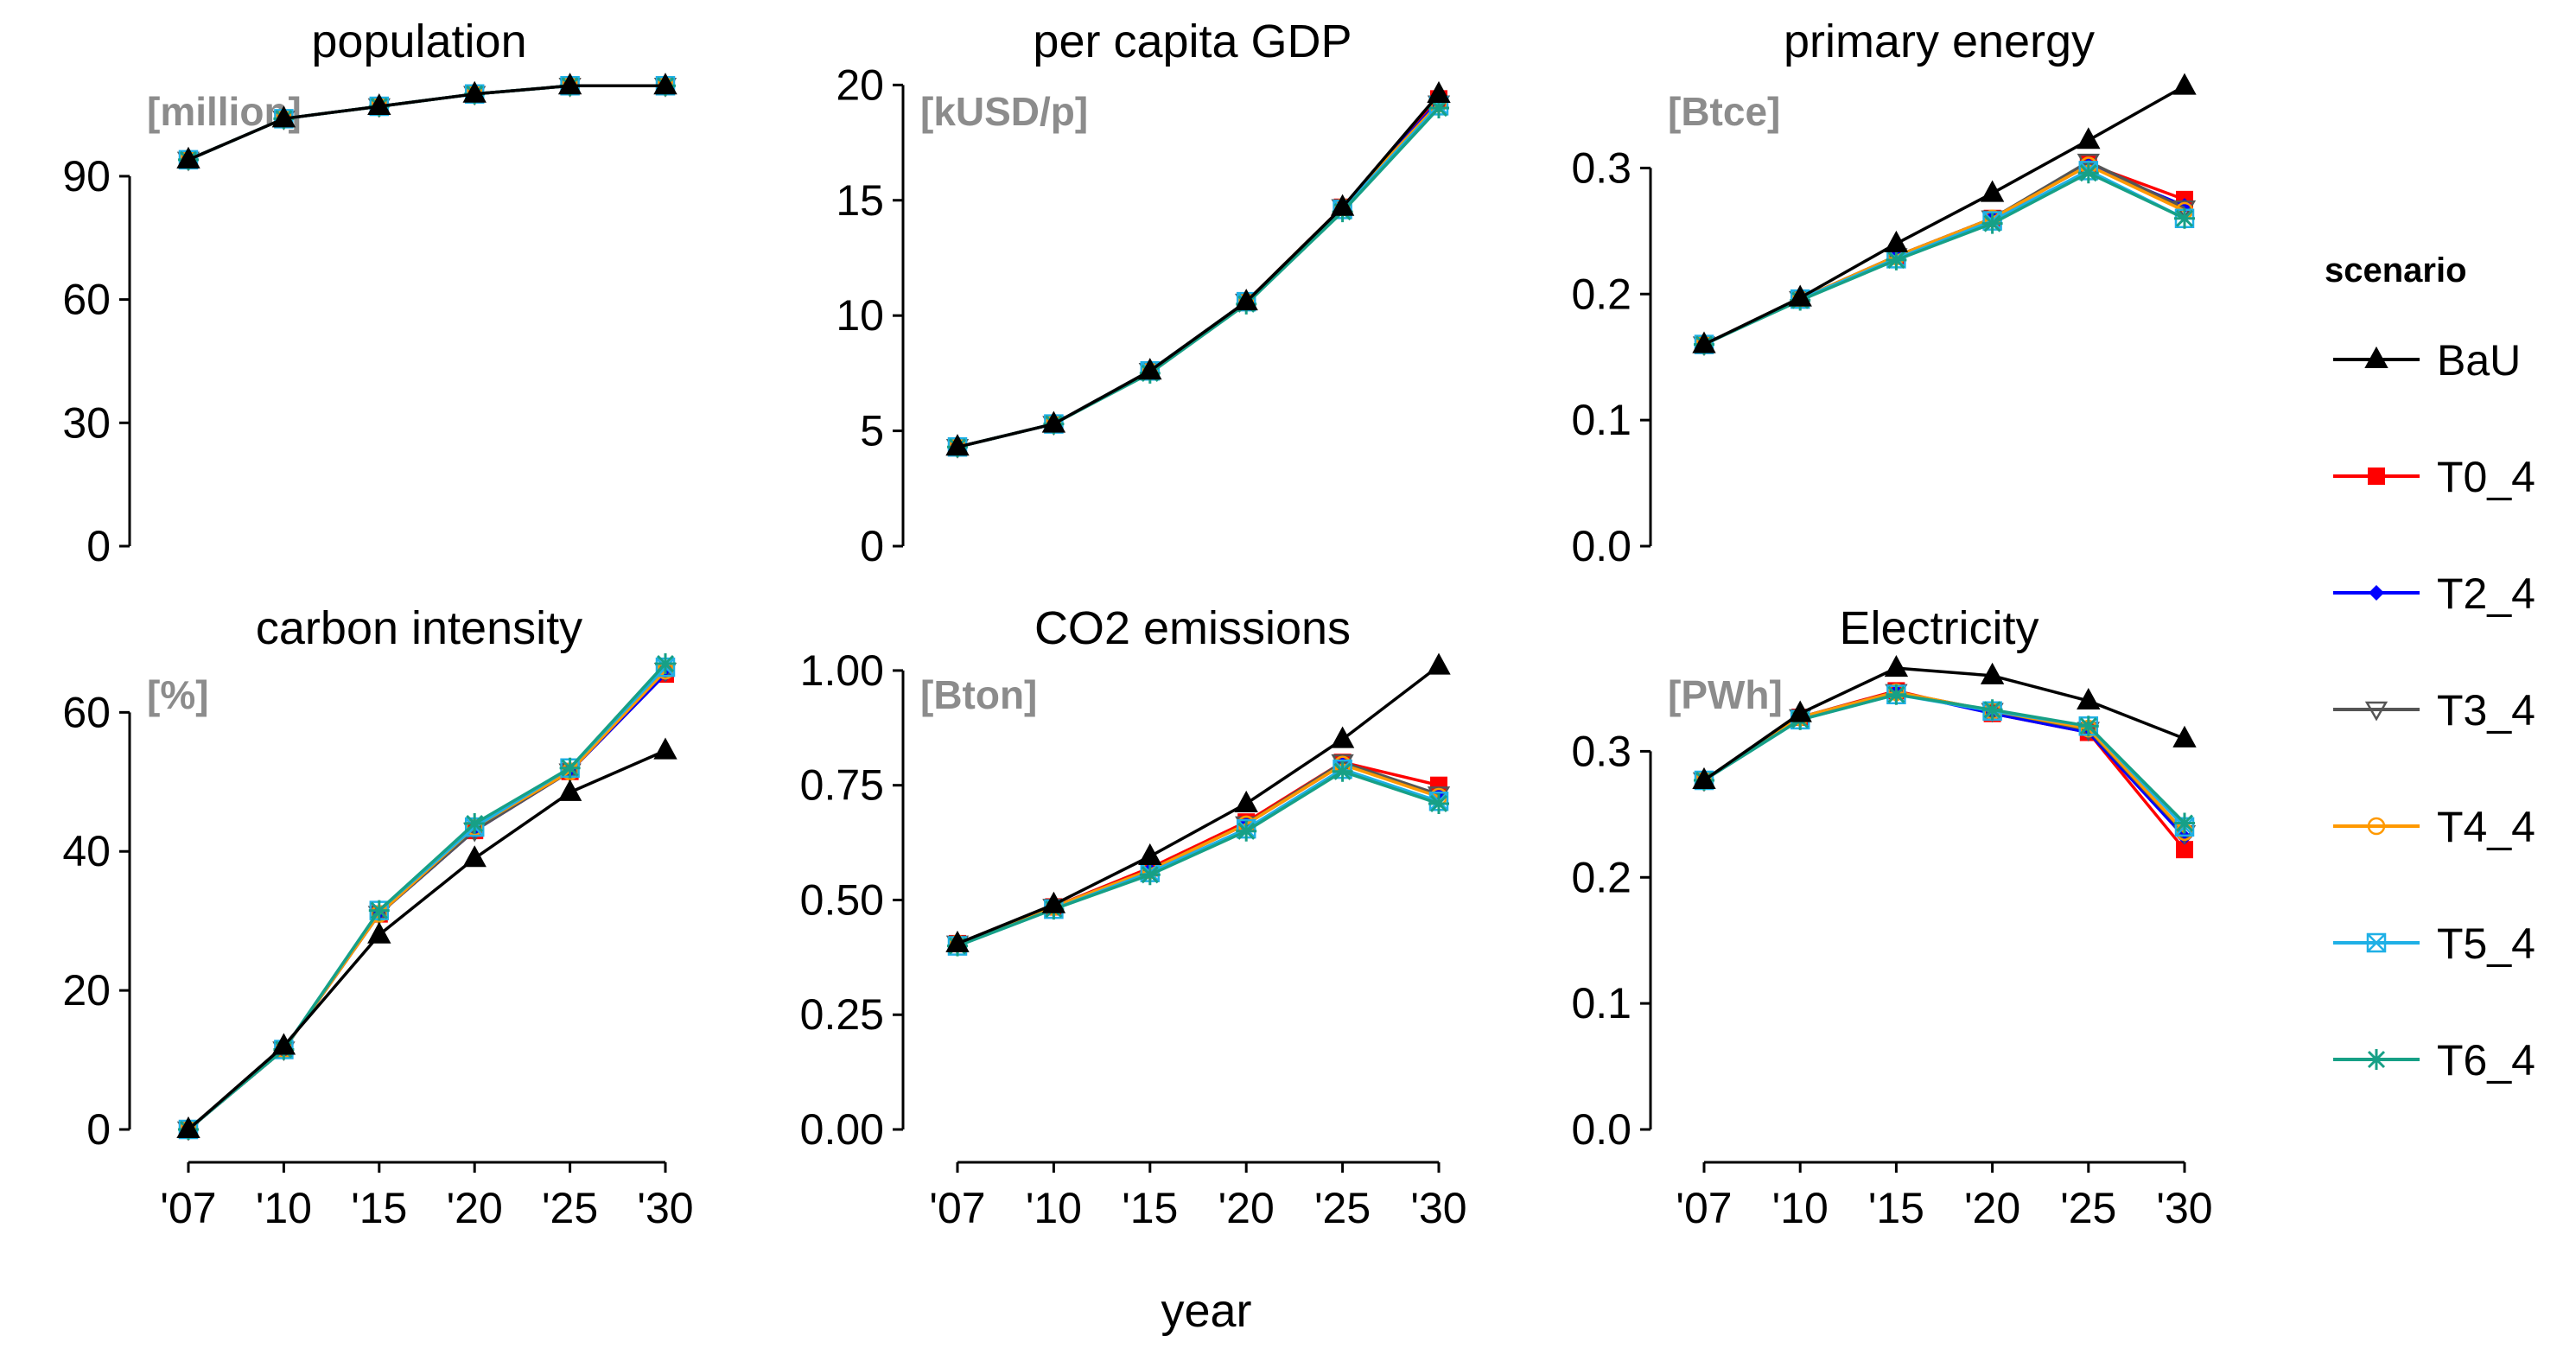 This screenshot has height=1355, width=2576. What do you see at coordinates (842, 1130) in the screenshot?
I see `y-tick-label: 0.00` at bounding box center [842, 1130].